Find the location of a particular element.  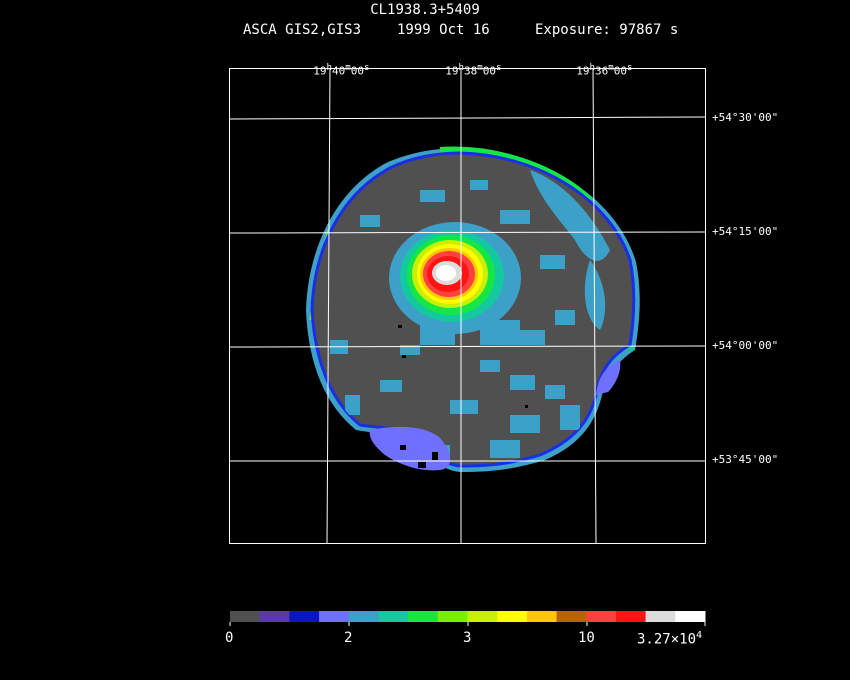

ra-label-2: 19h38m00s is located at coordinates (473, 70).